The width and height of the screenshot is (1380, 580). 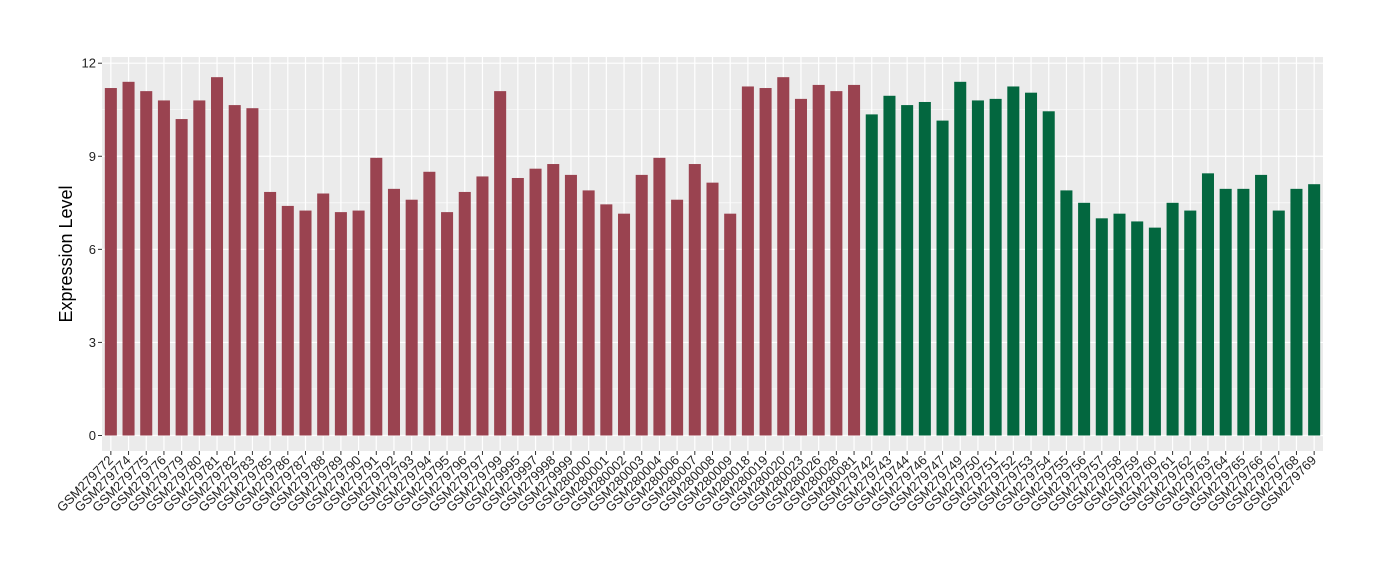 What do you see at coordinates (66, 253) in the screenshot?
I see `y-axis-title: Expression Level` at bounding box center [66, 253].